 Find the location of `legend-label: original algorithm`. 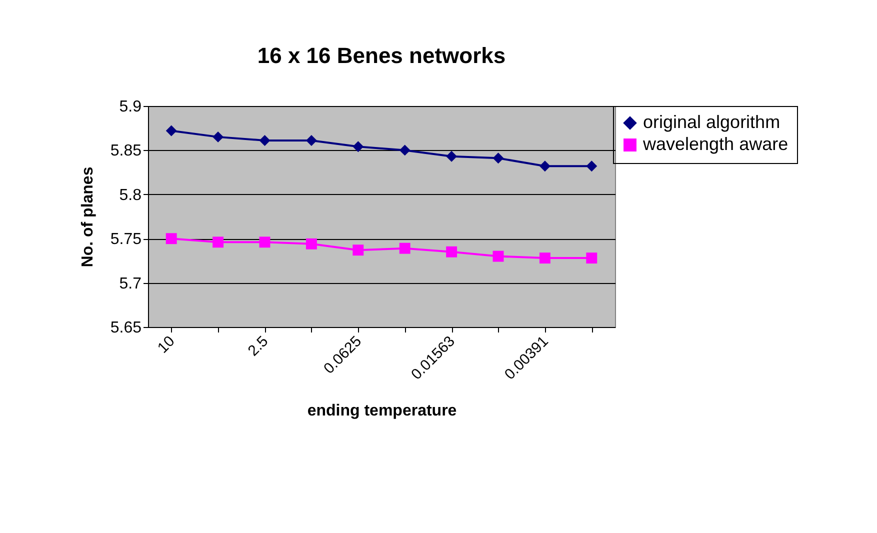

legend-label: original algorithm is located at coordinates (711, 122).